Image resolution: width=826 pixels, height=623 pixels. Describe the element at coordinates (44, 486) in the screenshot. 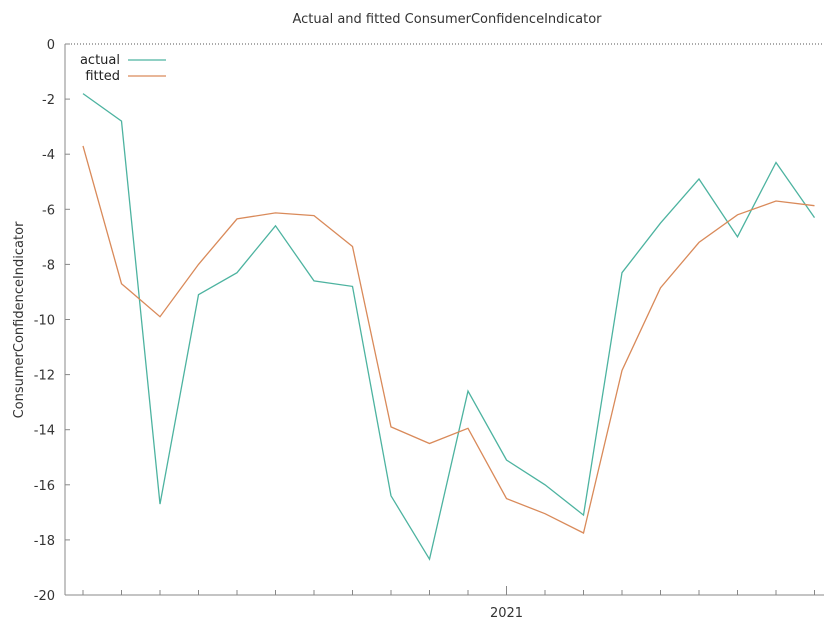

I see `y-tick-label: -16` at that location.